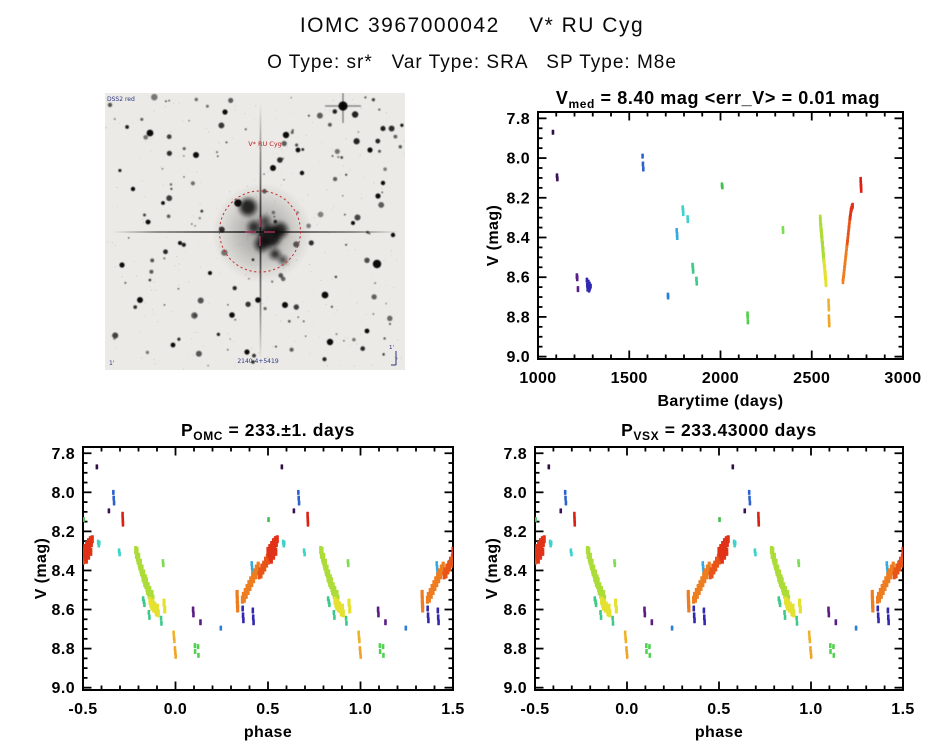  What do you see at coordinates (472, 25) in the screenshot?
I see `page-title: IOMC 3967000042 V* RU Cyg` at bounding box center [472, 25].